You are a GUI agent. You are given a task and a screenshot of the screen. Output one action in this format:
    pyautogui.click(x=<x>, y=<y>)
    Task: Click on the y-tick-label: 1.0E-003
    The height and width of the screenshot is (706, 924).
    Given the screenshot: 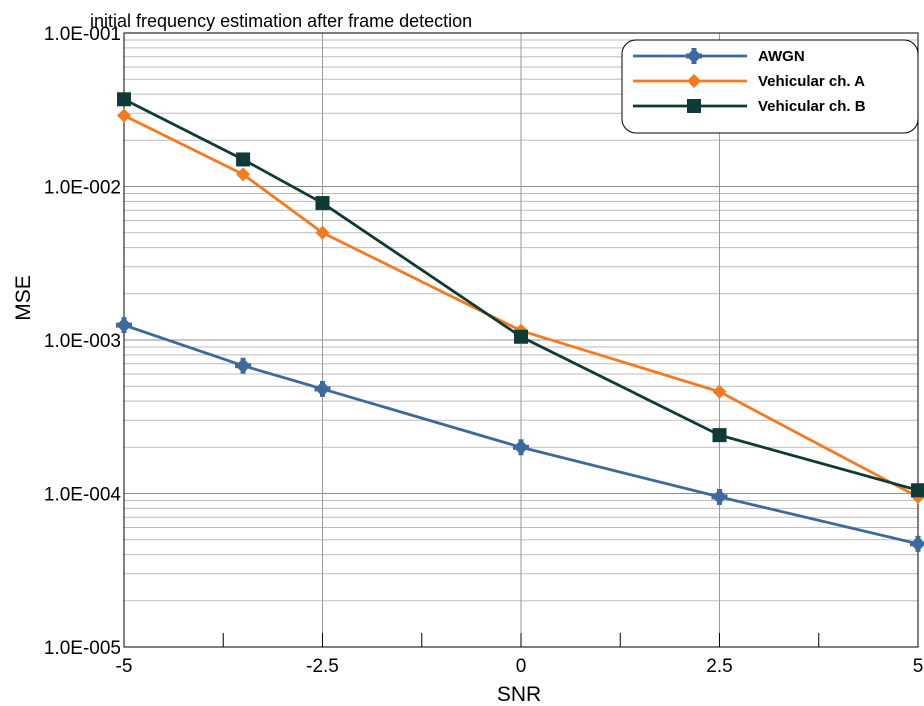 What is the action you would take?
    pyautogui.click(x=82, y=341)
    